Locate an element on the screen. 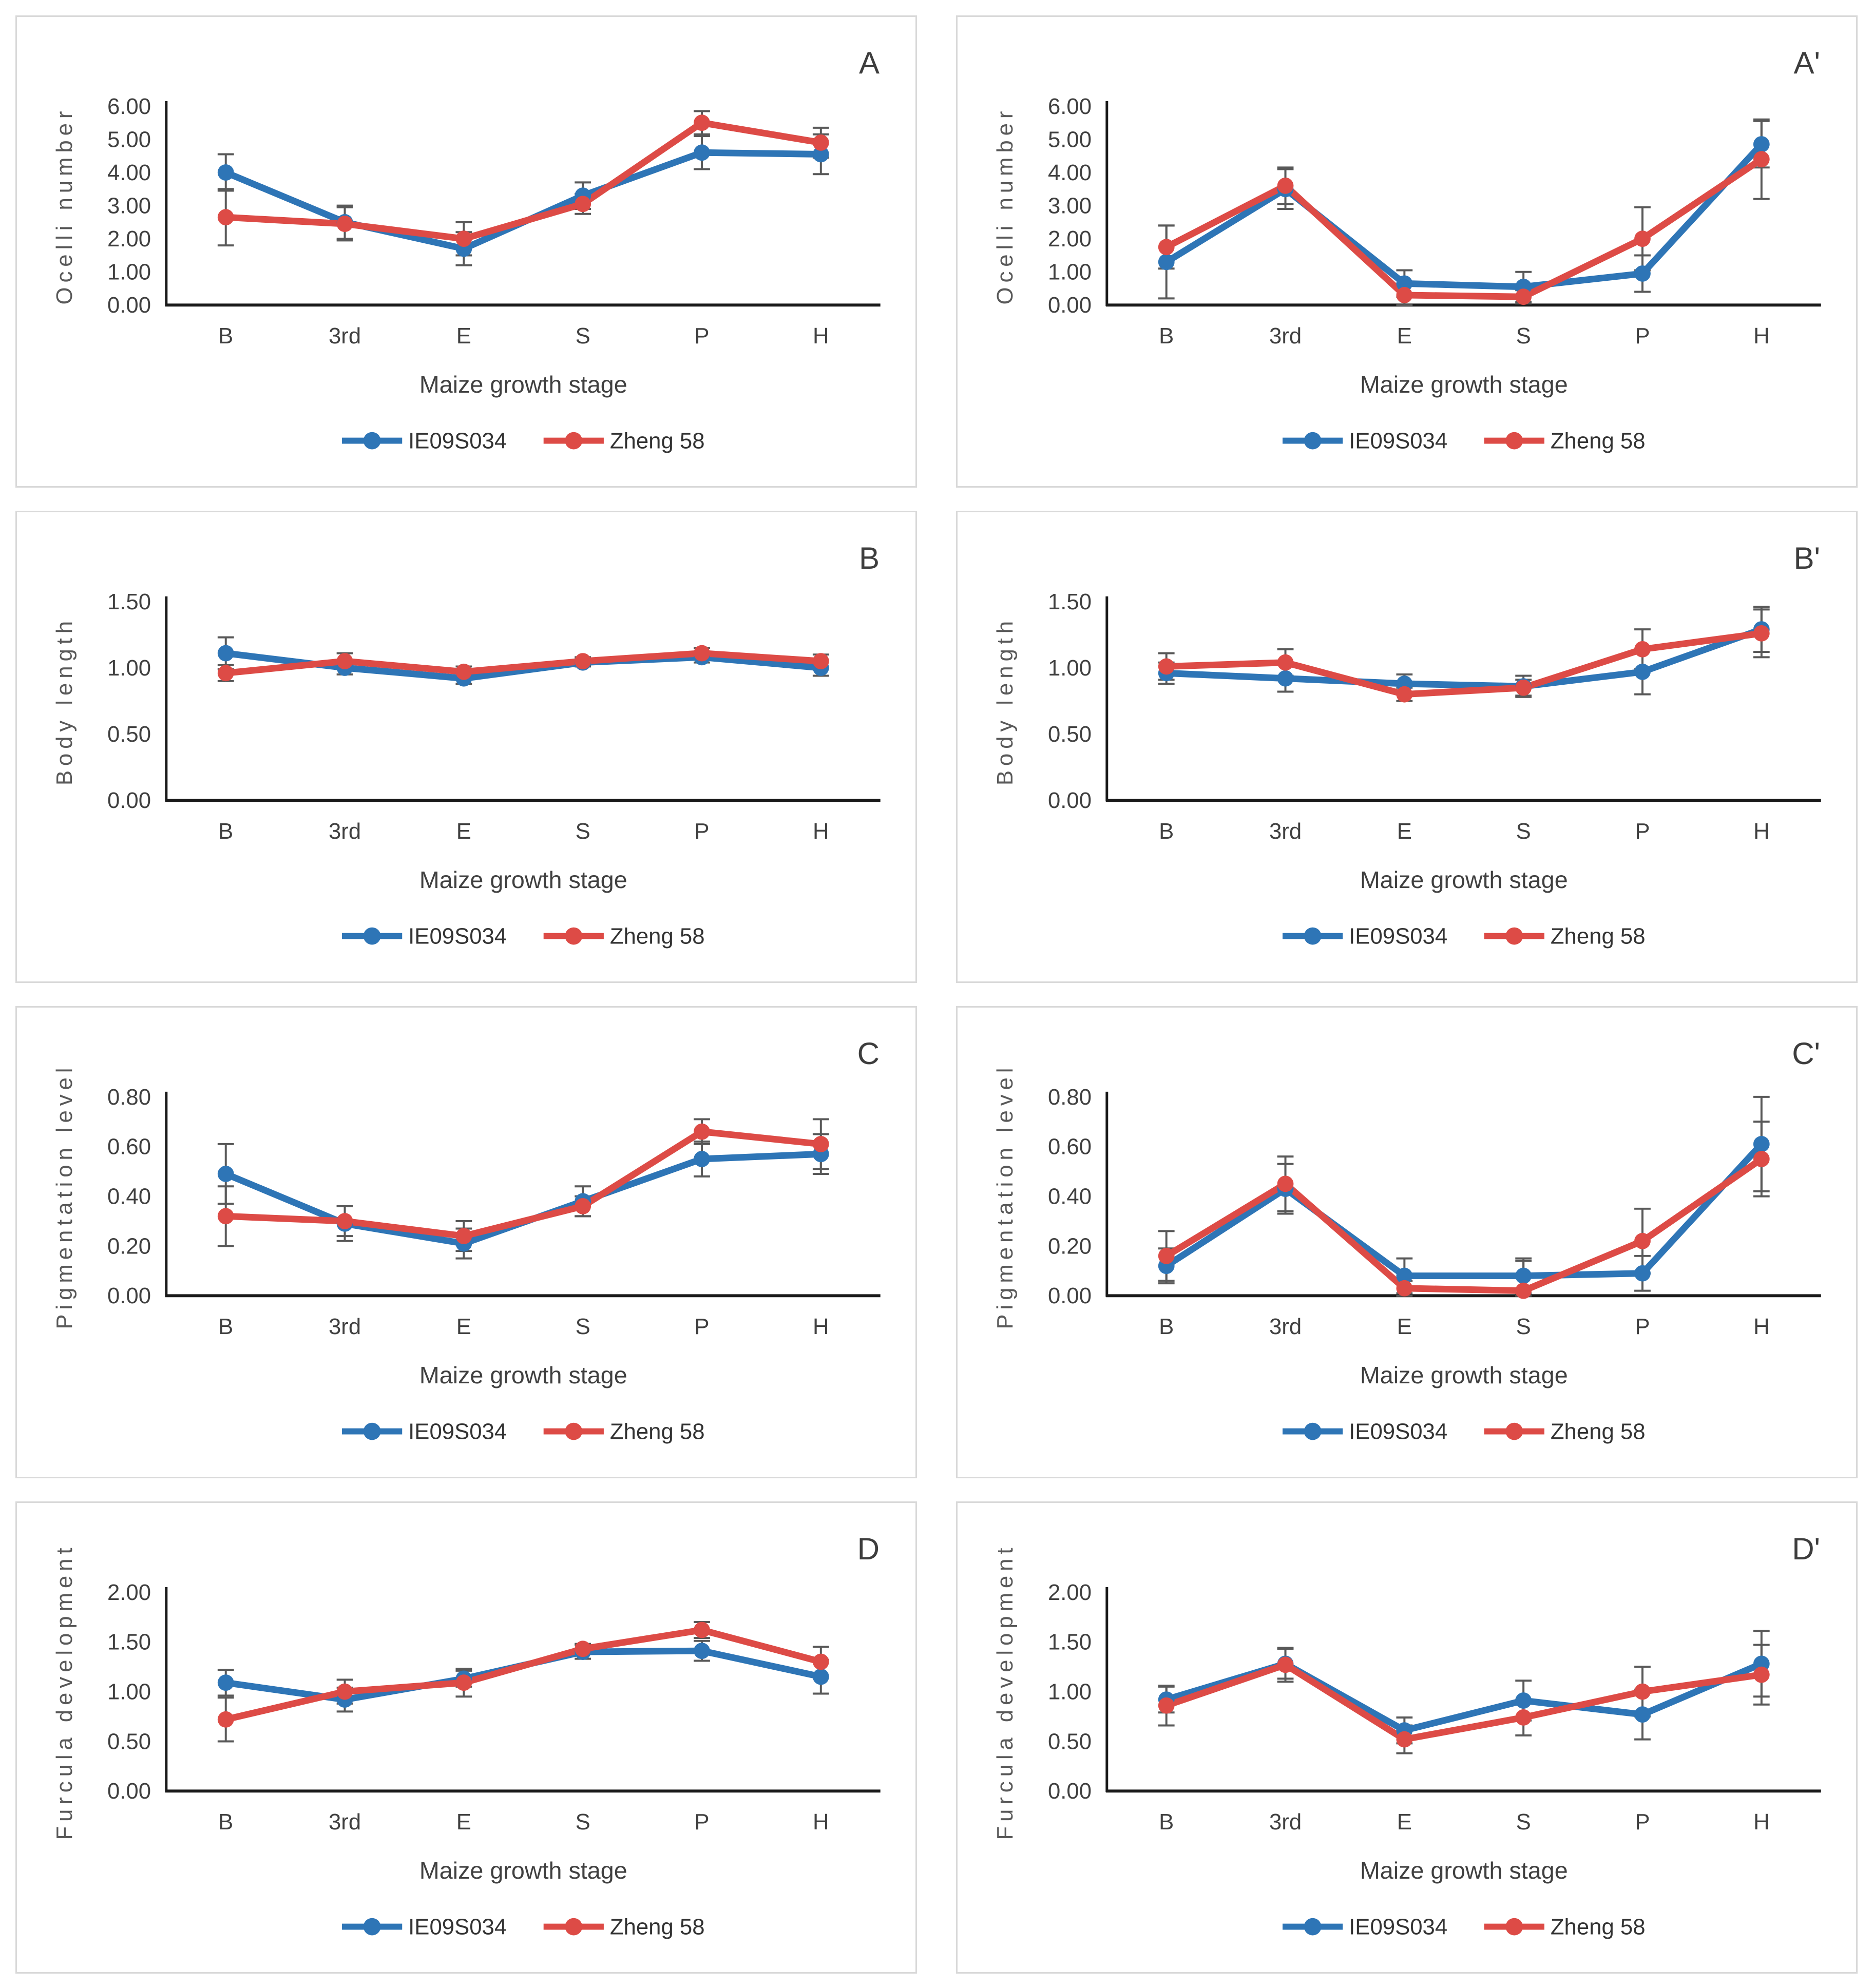  panel-label-c: C is located at coordinates (869, 1053).